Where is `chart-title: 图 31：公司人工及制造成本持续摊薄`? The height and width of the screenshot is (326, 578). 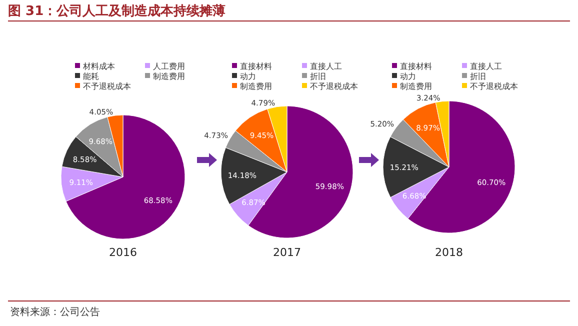
chart-title: 图 31：公司人工及制造成本持续摊薄 is located at coordinates (117, 11).